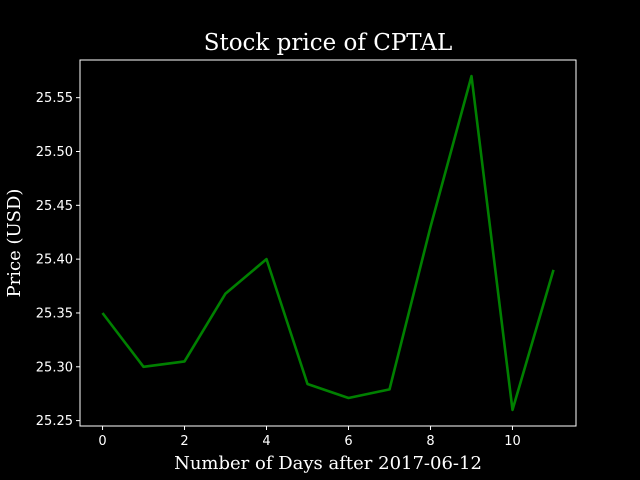 This screenshot has height=480, width=640. Describe the element at coordinates (102, 441) in the screenshot. I see `x-tick-label: 0` at that location.